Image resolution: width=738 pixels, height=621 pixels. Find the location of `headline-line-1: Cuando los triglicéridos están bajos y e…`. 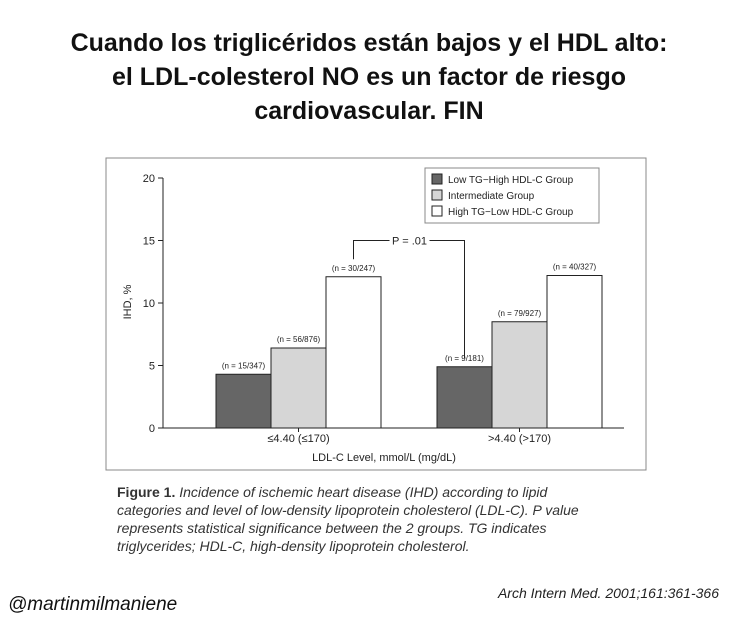

headline-line-1: Cuando los triglicéridos están bajos y e… is located at coordinates (369, 43).